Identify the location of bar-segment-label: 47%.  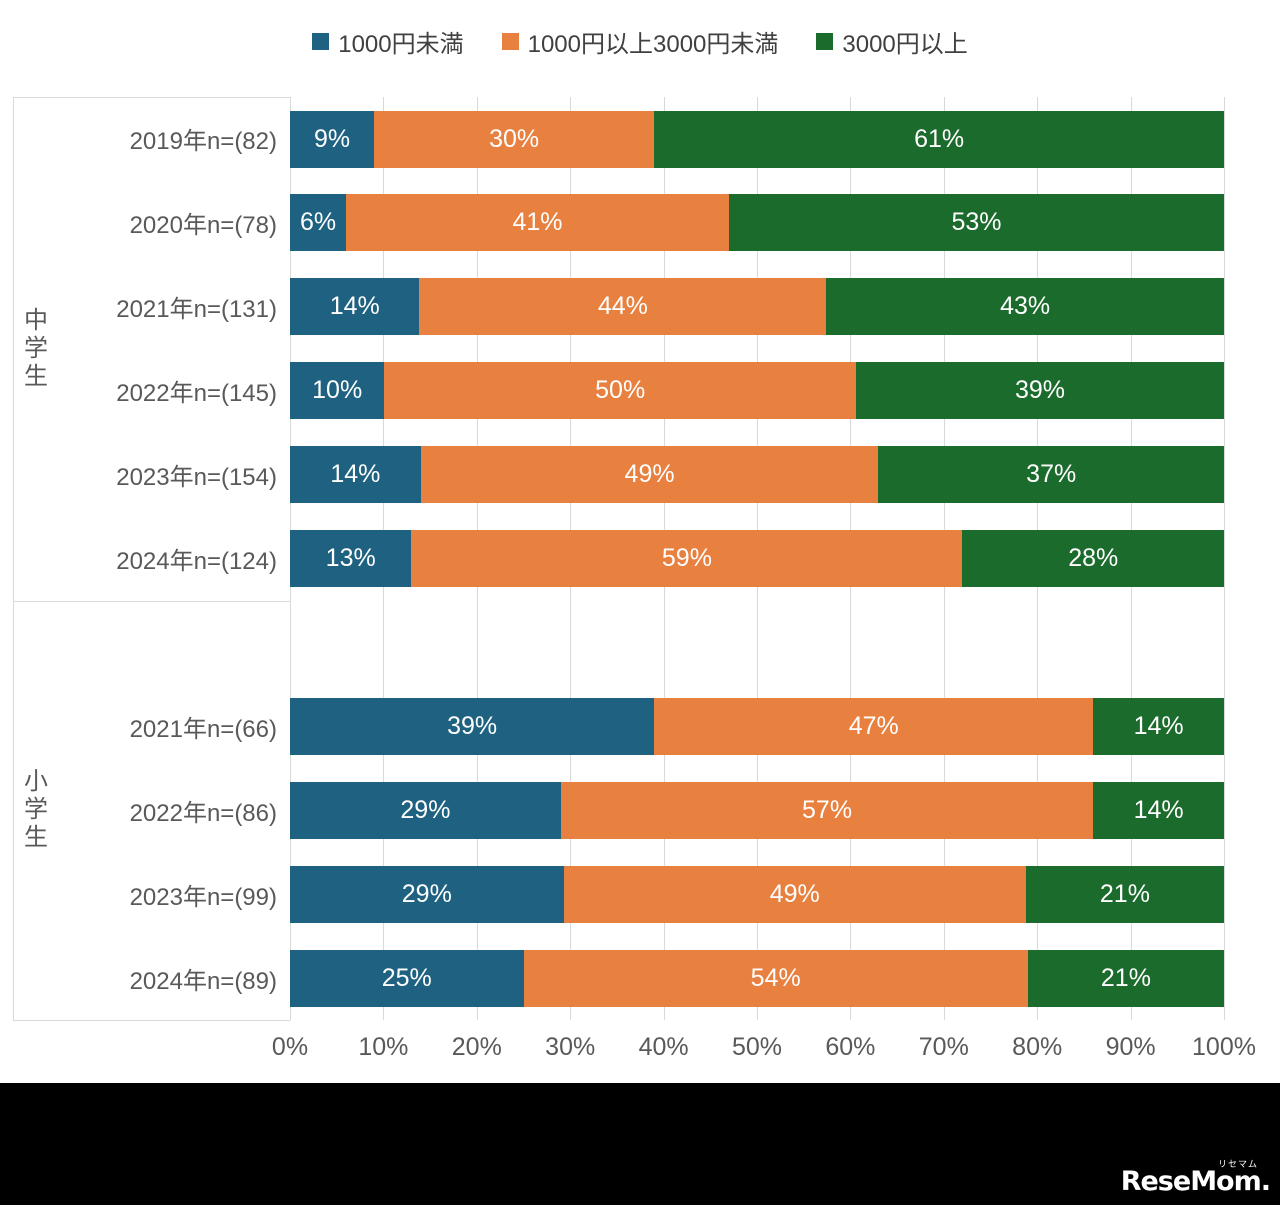
(873, 725).